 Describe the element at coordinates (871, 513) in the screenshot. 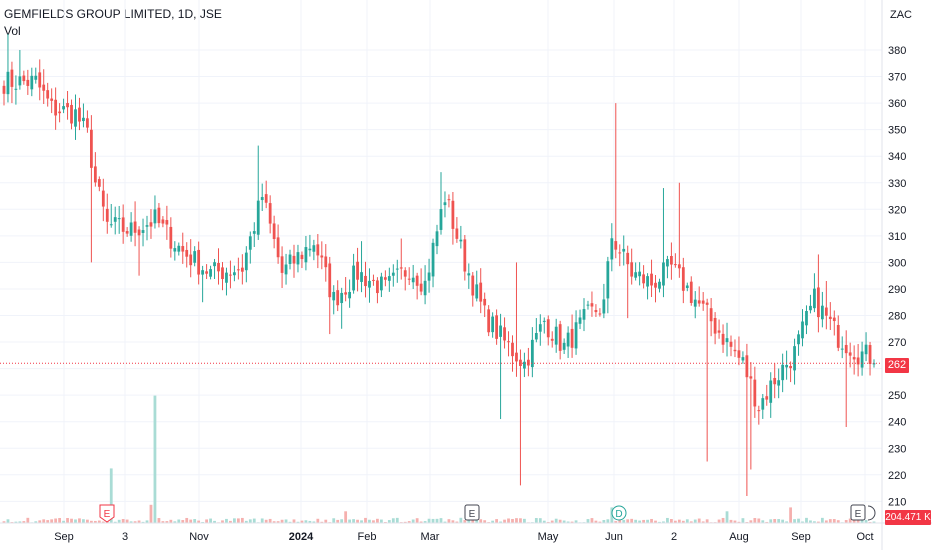

I see `overlapping-marker-icon` at that location.